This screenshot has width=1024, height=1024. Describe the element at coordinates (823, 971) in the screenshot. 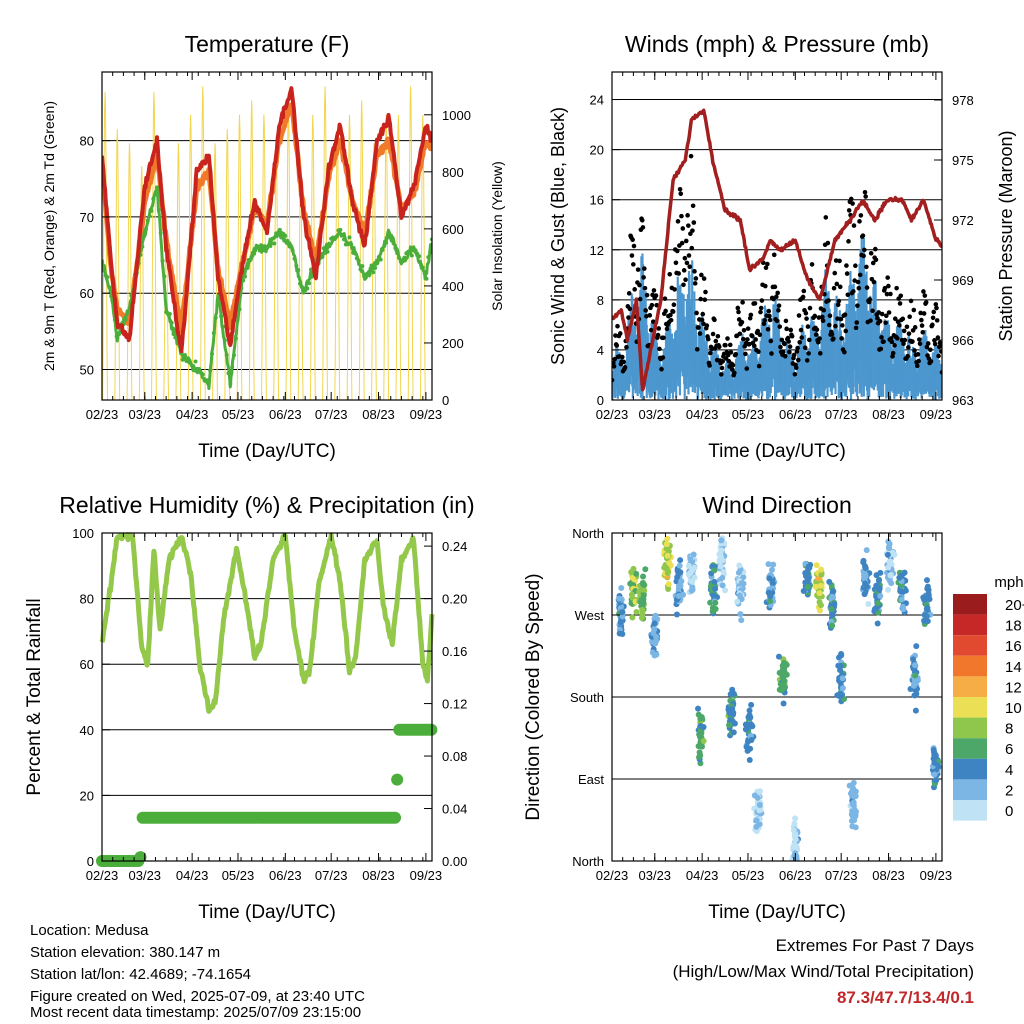

I see `extremes-subtitle: (High/Low/Max Wind/Total Precipitation)` at that location.